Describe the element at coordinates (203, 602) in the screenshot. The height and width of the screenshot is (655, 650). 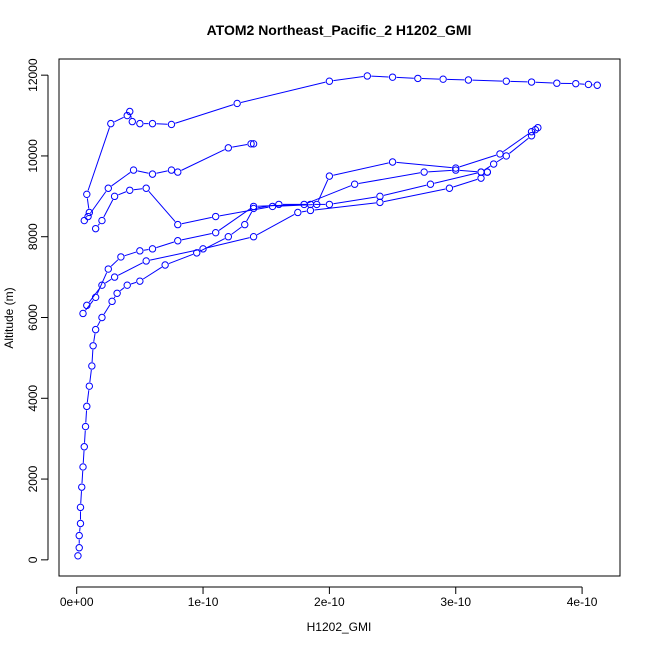
I see `x-tick-label: 1e-10` at that location.